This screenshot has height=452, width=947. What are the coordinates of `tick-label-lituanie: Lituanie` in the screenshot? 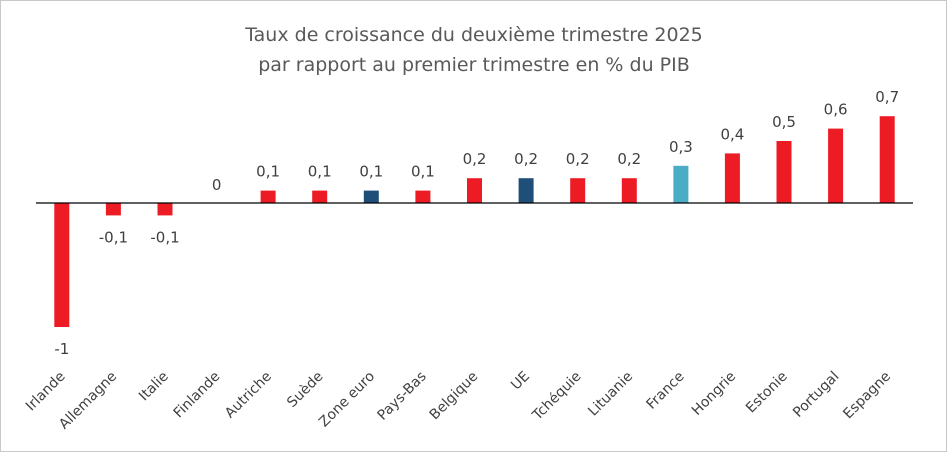 It's located at (610, 394).